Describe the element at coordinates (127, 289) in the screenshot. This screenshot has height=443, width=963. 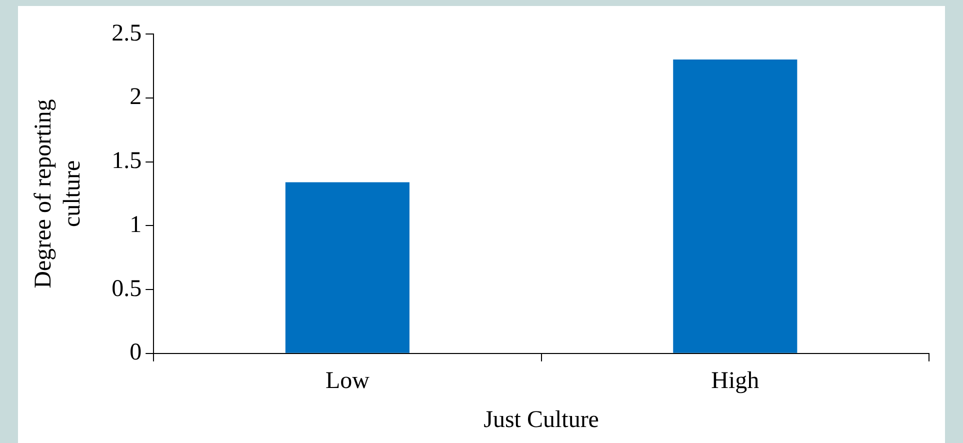
I see `y-tick-label: 0.5` at that location.